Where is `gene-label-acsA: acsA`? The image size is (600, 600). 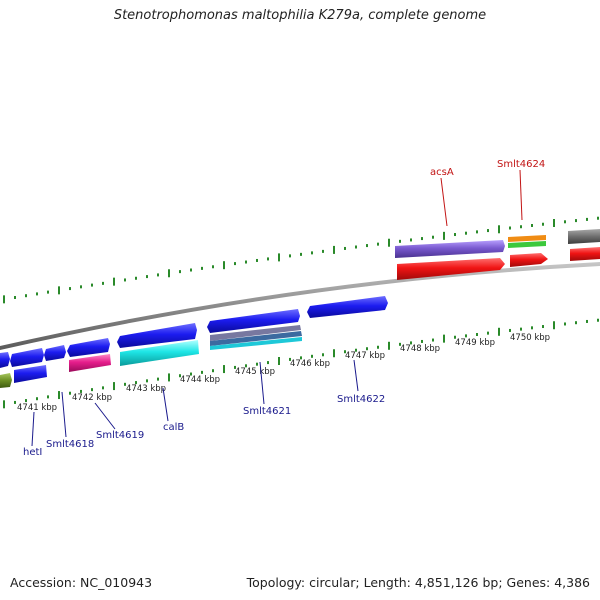
gene-label-acsA: acsA is located at coordinates (442, 172).